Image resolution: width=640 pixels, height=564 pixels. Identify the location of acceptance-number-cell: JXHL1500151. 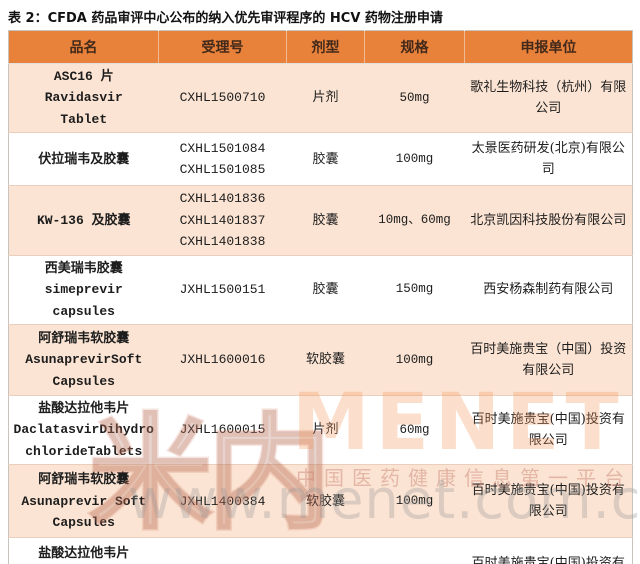
(222, 290).